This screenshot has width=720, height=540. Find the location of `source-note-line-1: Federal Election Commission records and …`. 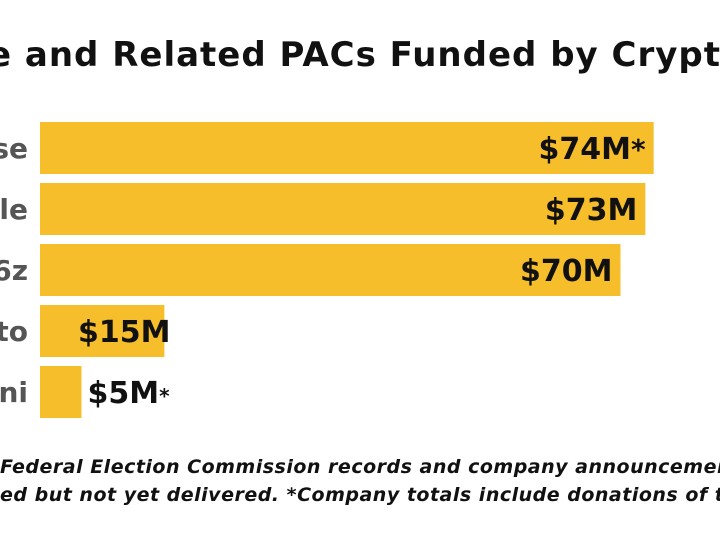

source-note-line-1: Federal Election Commission records and … is located at coordinates (360, 467).